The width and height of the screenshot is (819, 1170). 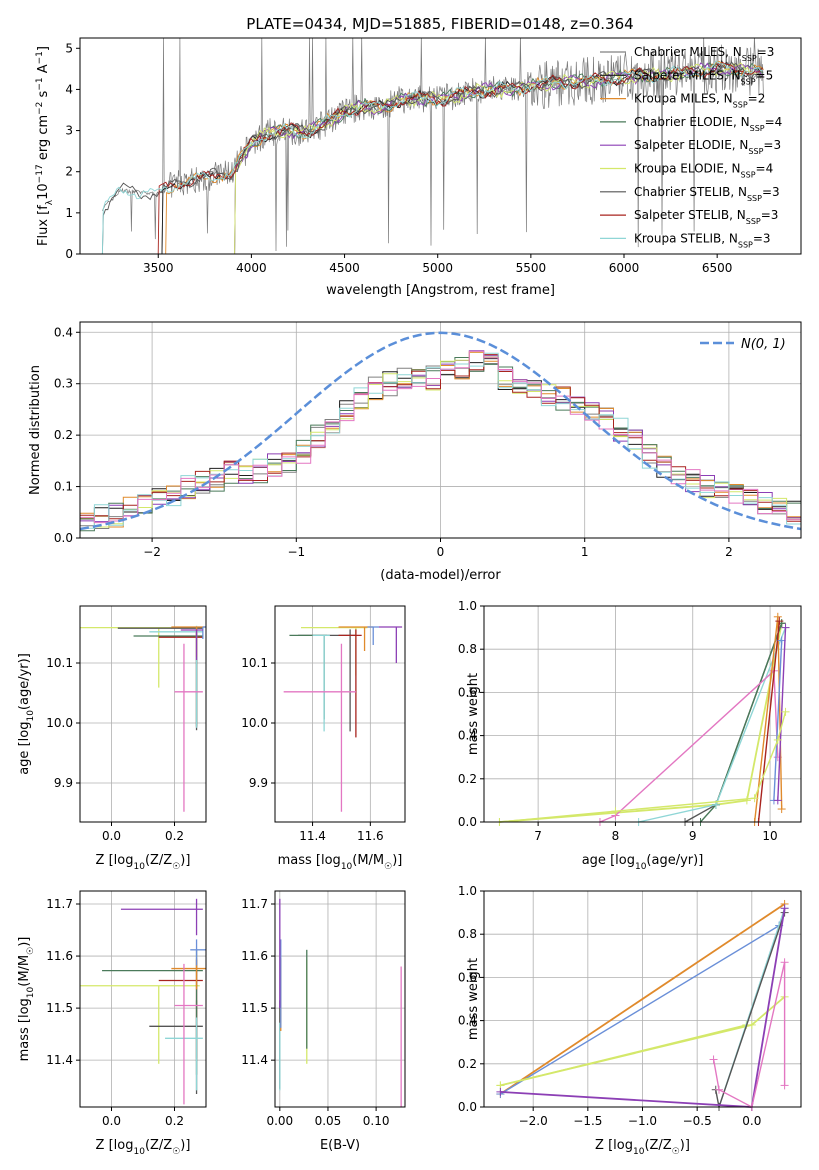 What do you see at coordinates (24, 681) in the screenshot?
I see `label-part: (age/yr)]` at bounding box center [24, 681].